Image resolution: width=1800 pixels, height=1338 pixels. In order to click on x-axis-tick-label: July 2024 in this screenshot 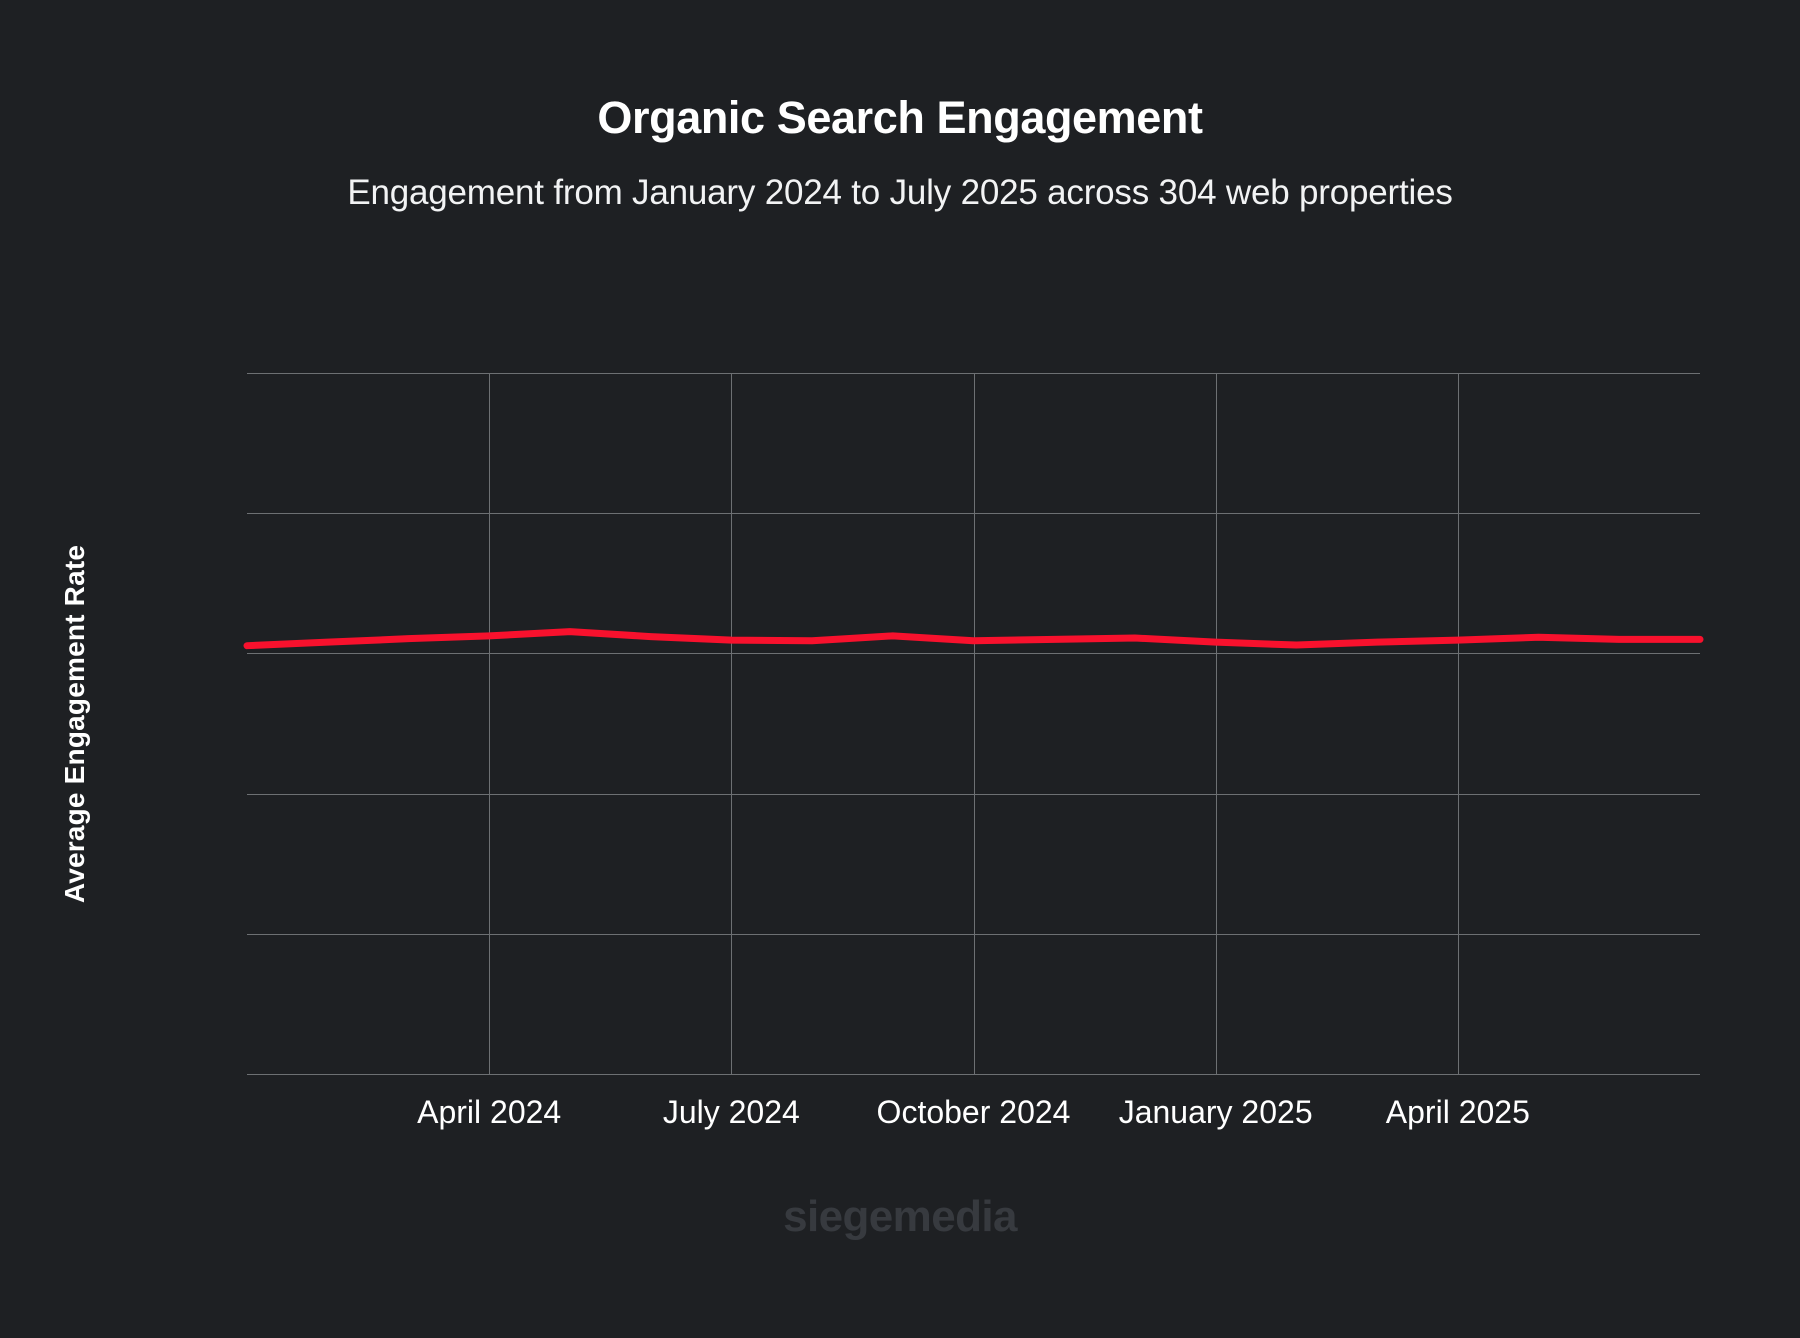, I will do `click(731, 1112)`.